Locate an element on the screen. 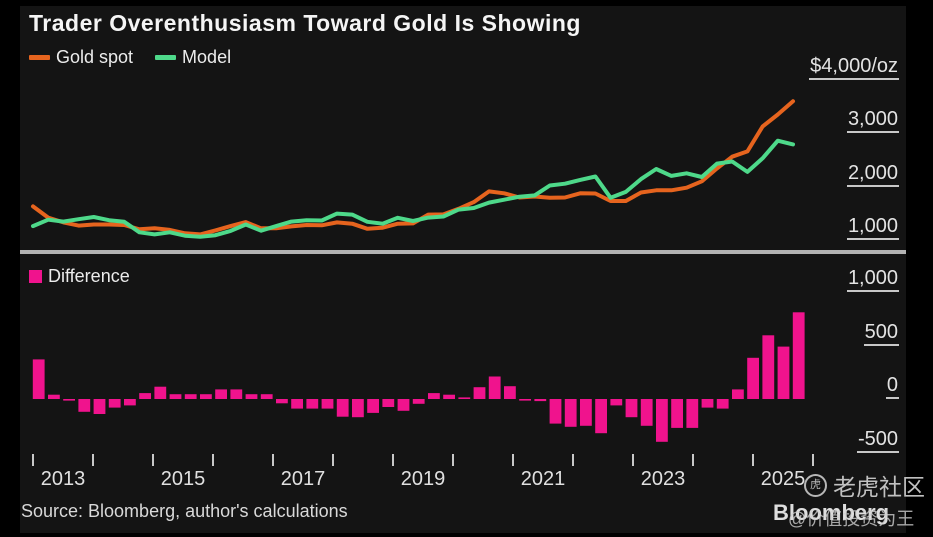 This screenshot has height=537, width=933. model-legend-label: Model is located at coordinates (207, 57).